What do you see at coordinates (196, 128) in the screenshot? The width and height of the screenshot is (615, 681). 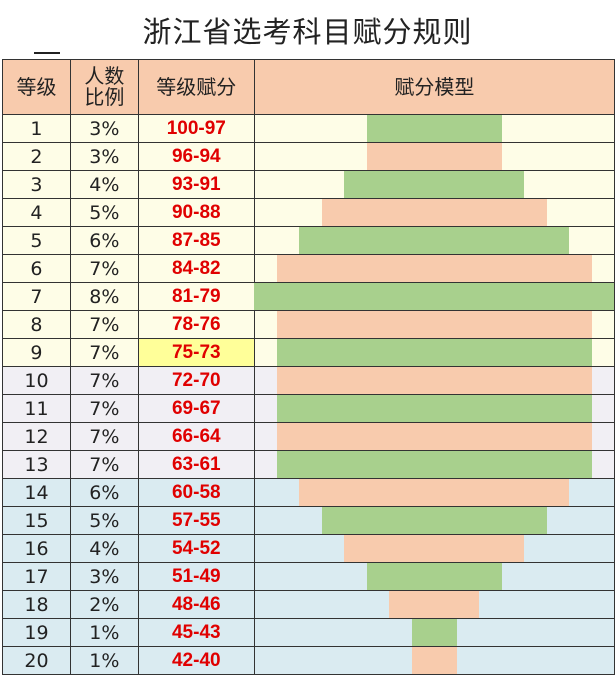 I see `score-cell: 100-97` at bounding box center [196, 128].